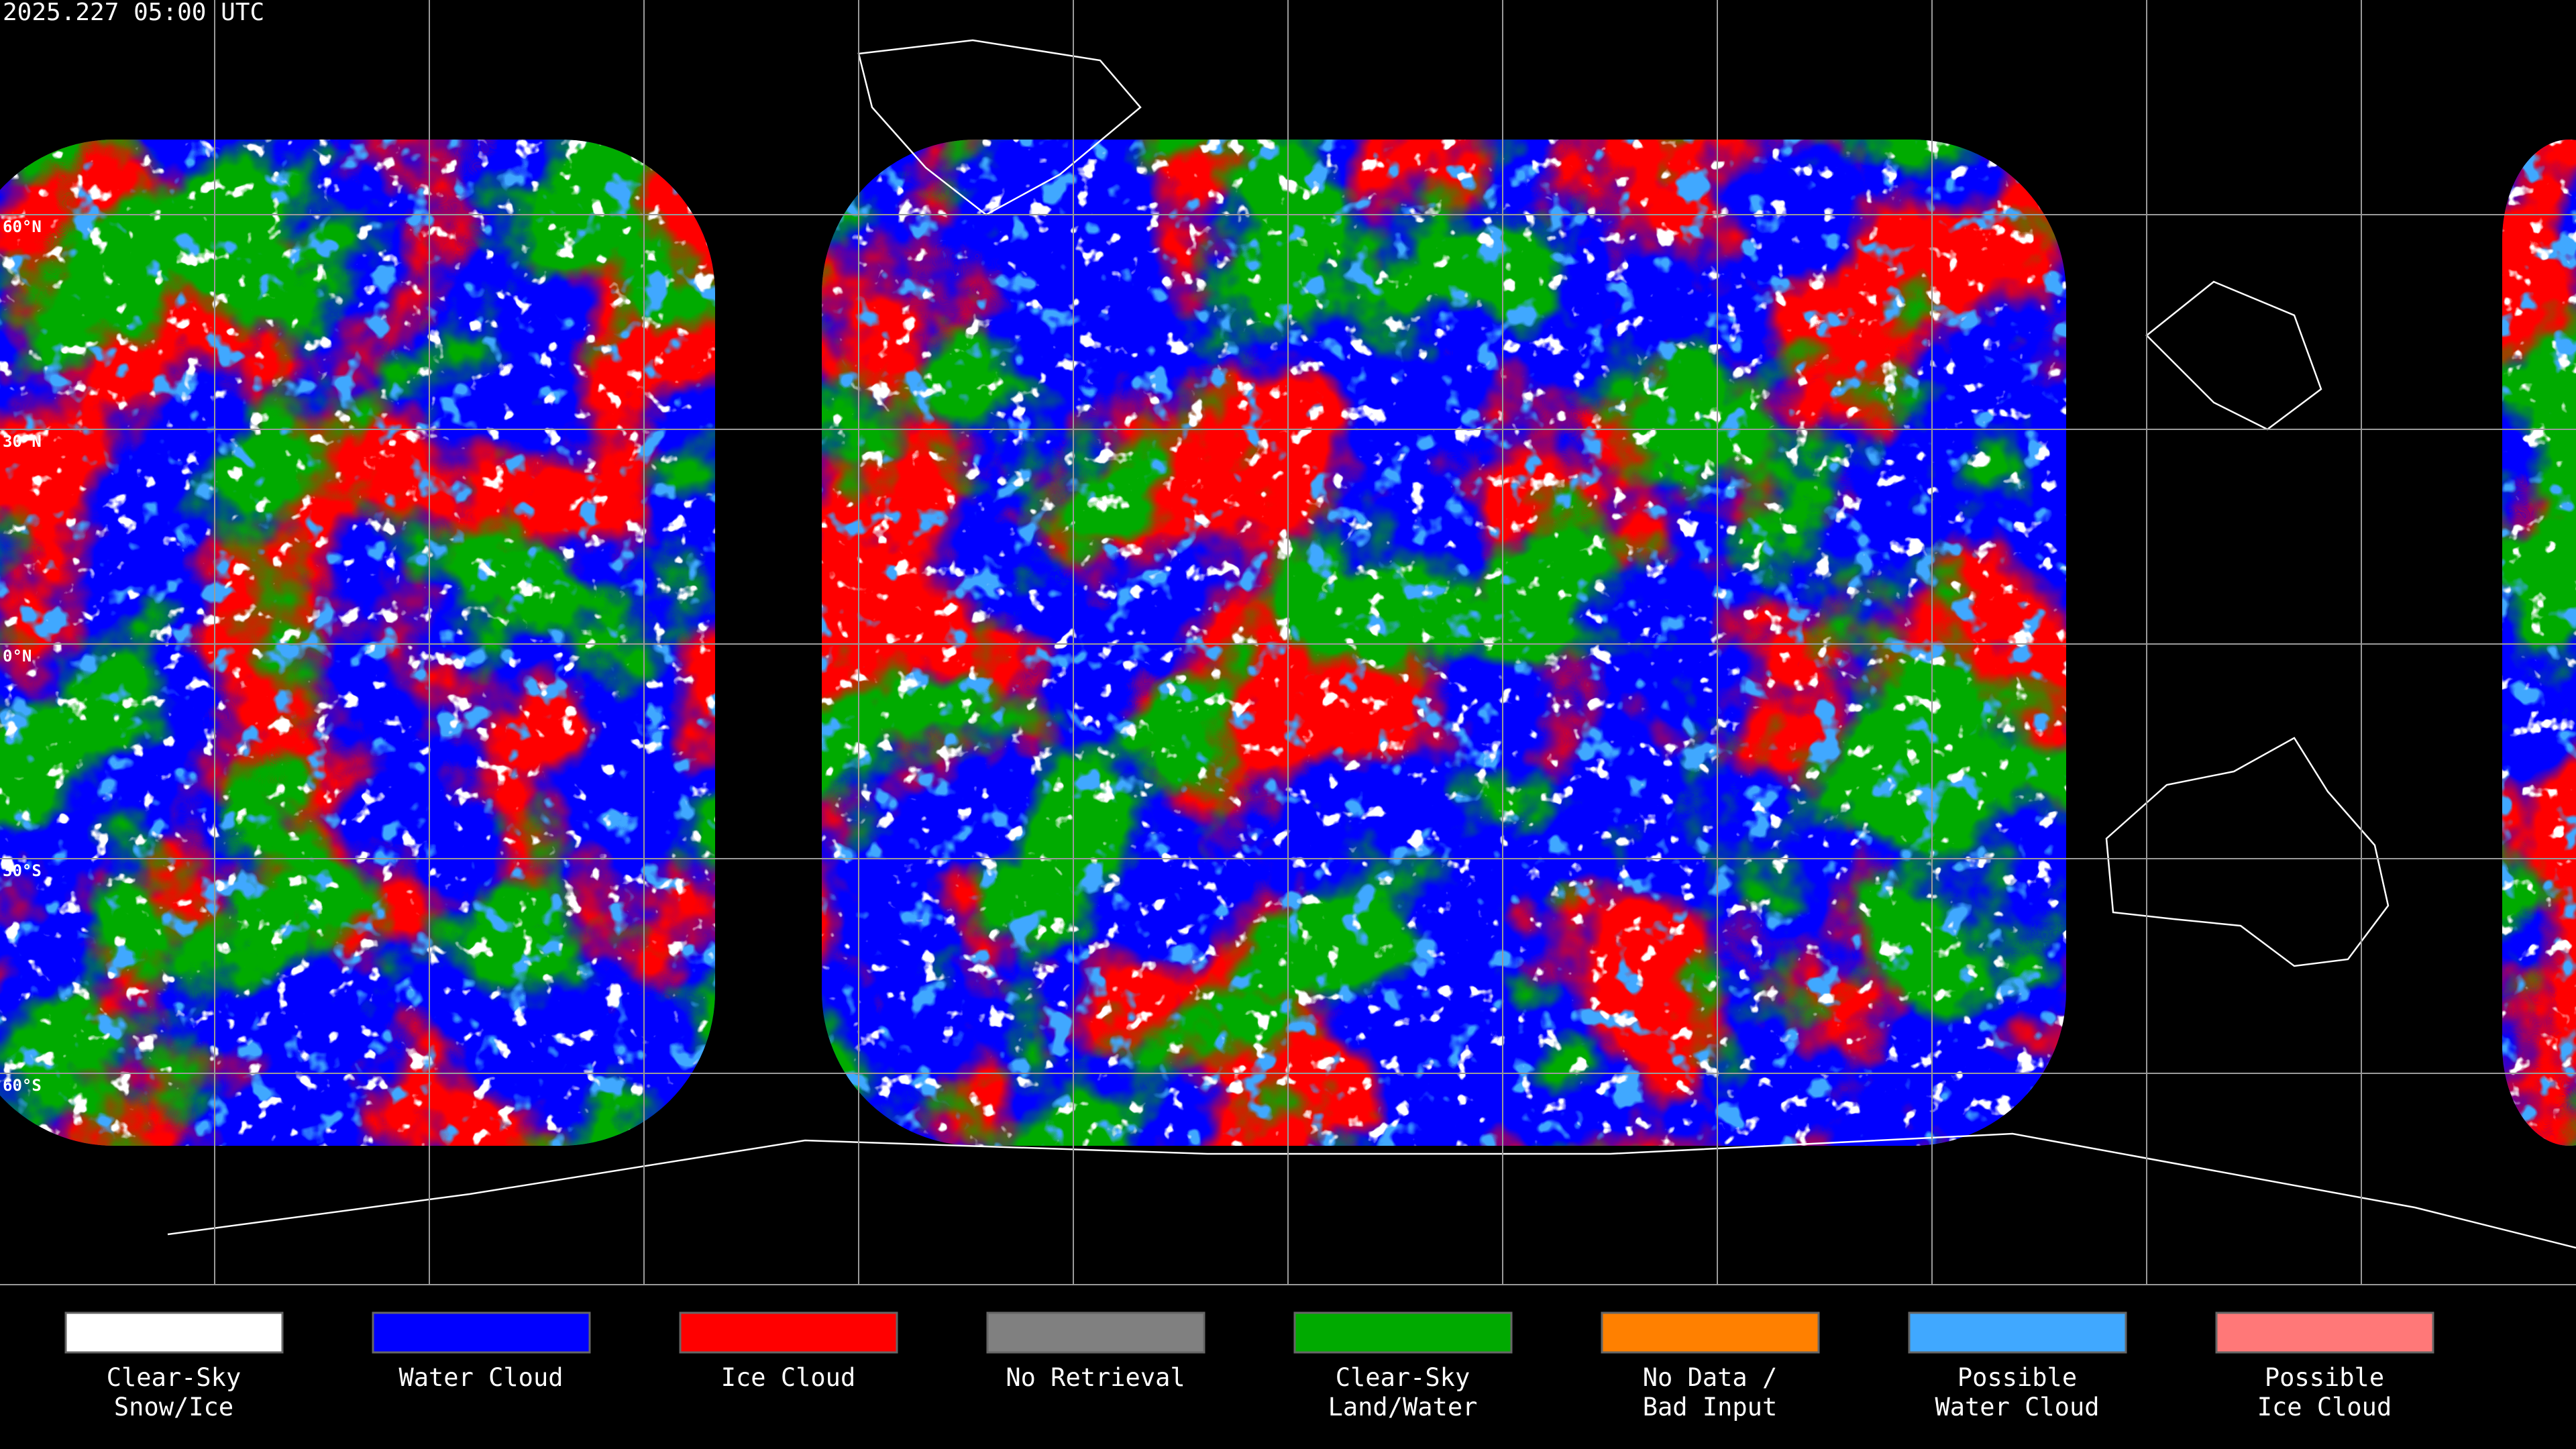 This screenshot has width=2576, height=1449. What do you see at coordinates (173, 1407) in the screenshot?
I see `legend-label: Snow/Ice` at bounding box center [173, 1407].